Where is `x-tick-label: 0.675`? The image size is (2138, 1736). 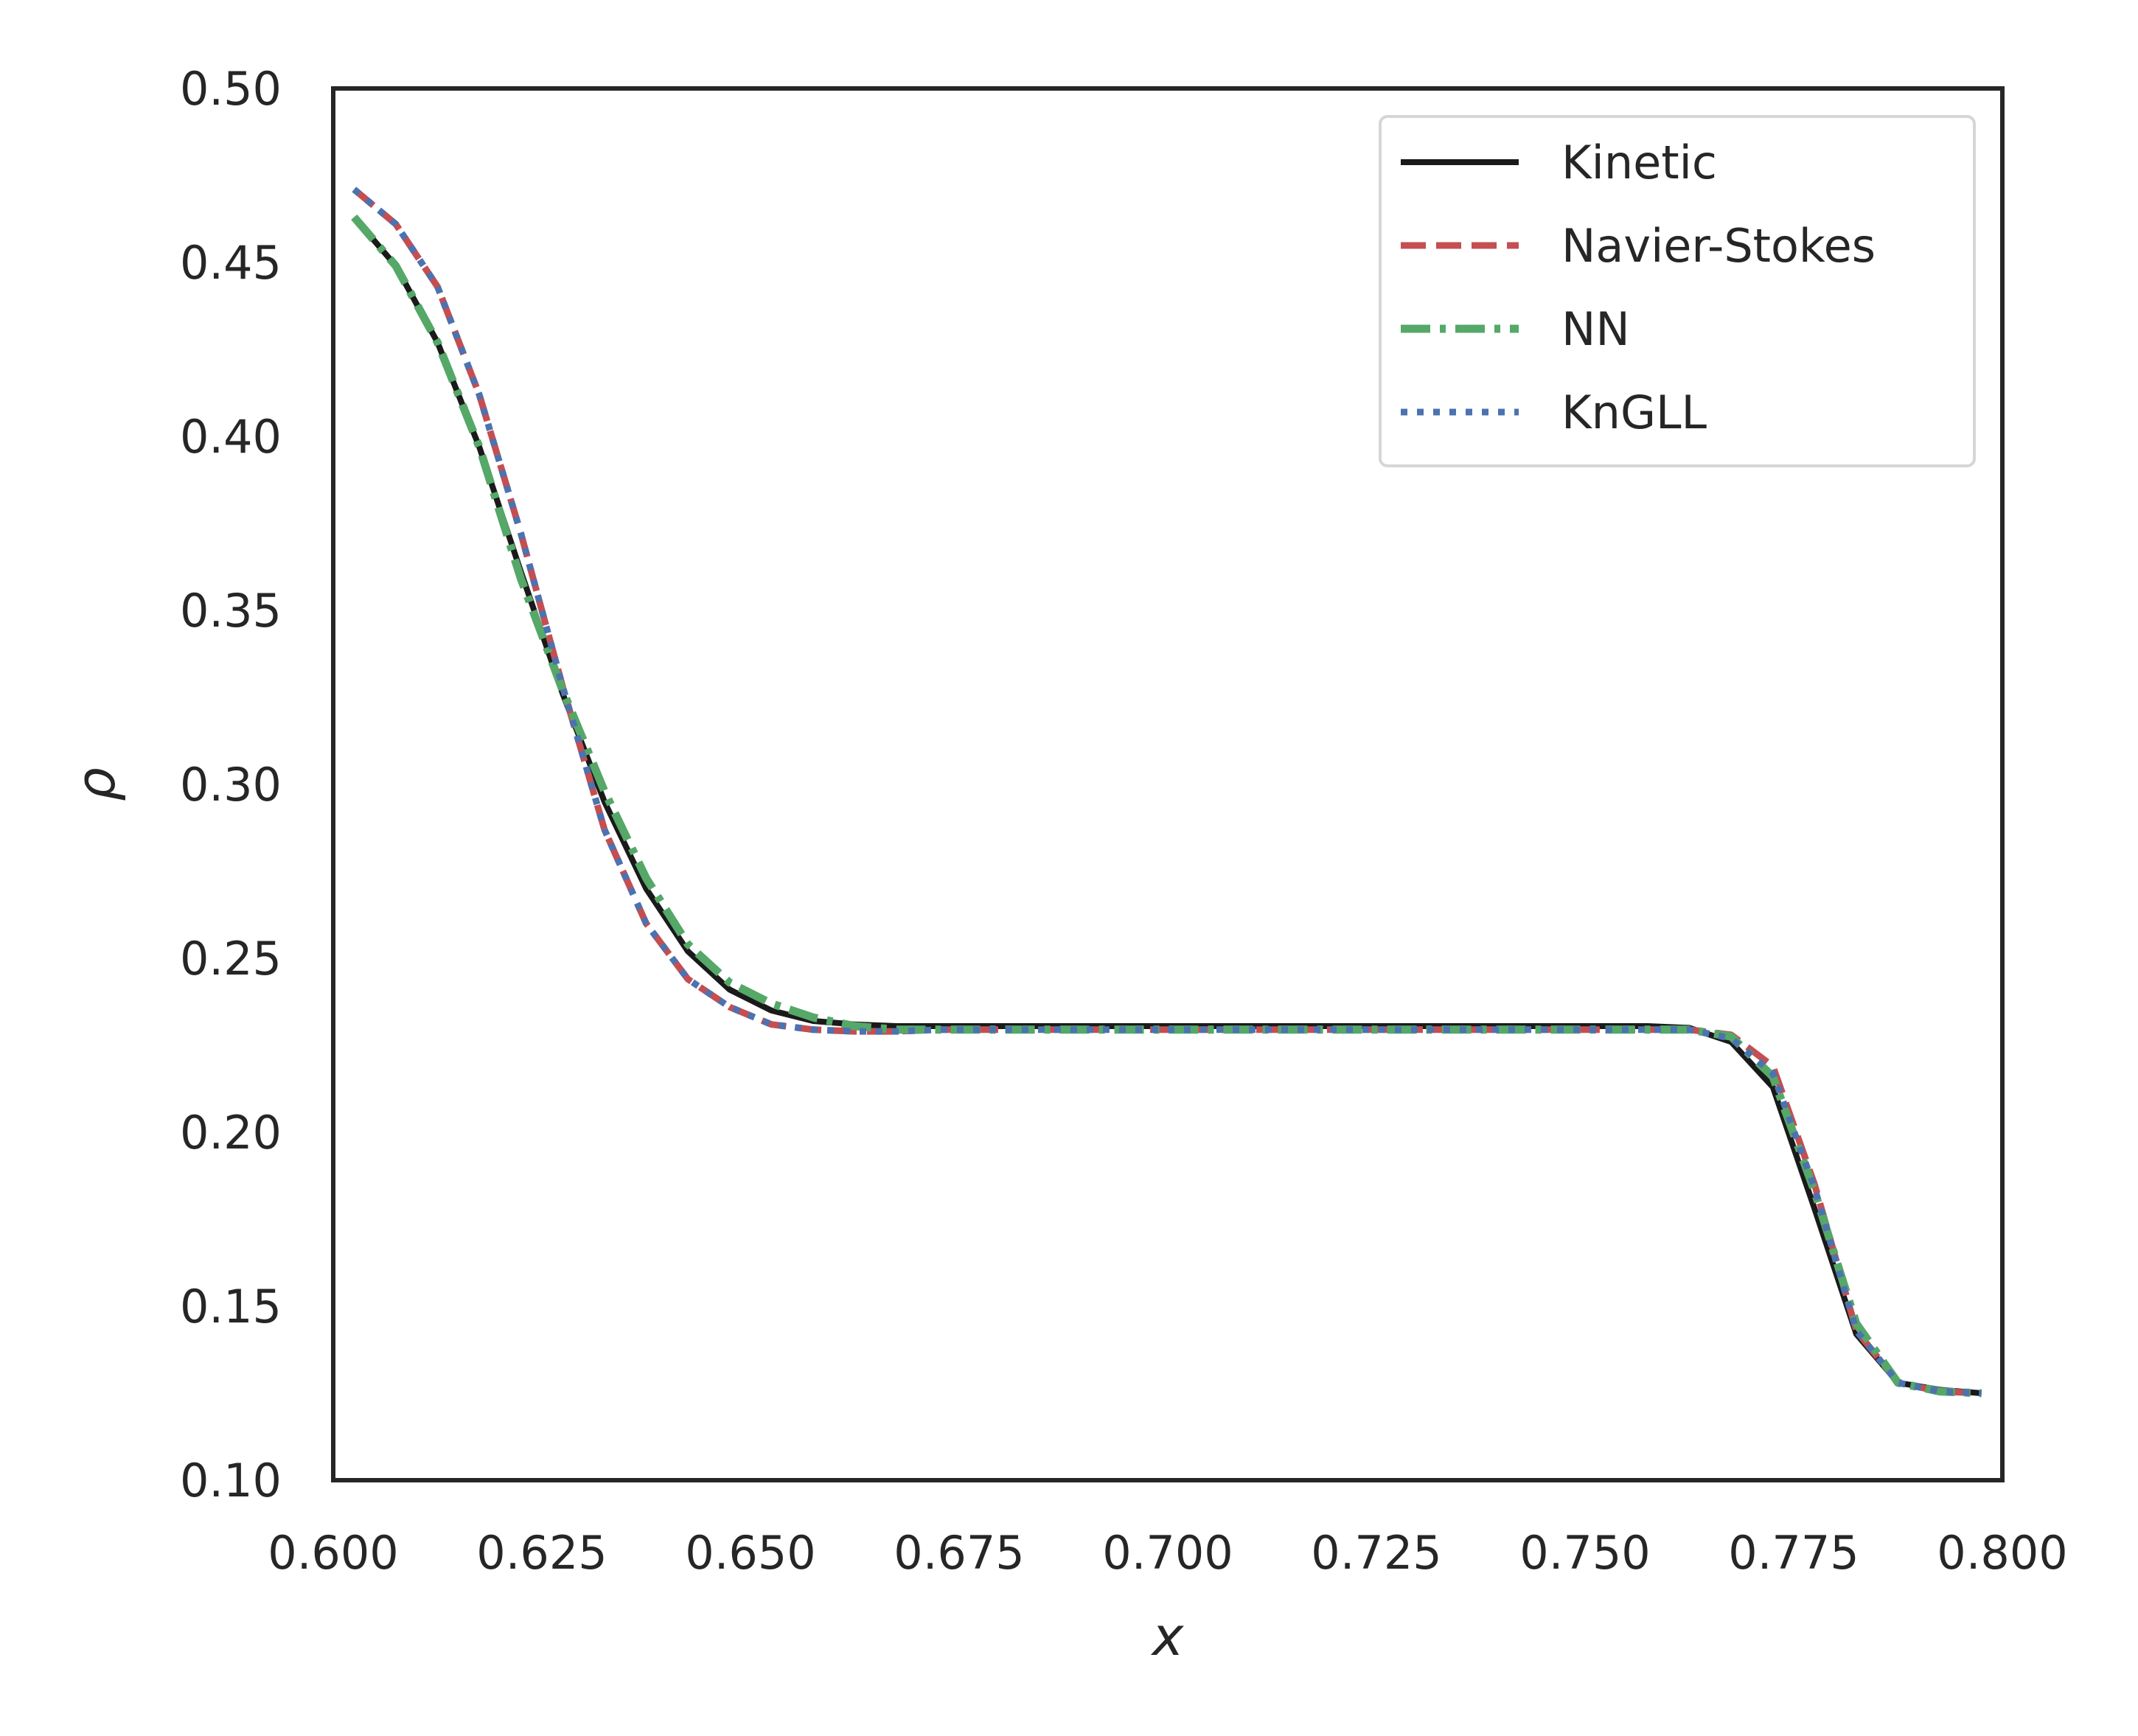 x-tick-label: 0.675 is located at coordinates (959, 1553).